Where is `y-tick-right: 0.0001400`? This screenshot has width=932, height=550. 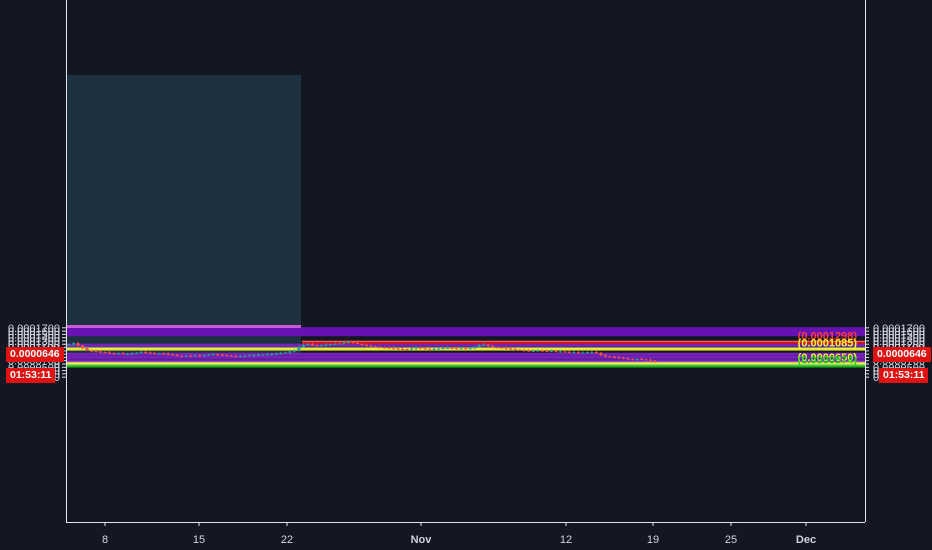 y-tick-right: 0.0001400 is located at coordinates (899, 339).